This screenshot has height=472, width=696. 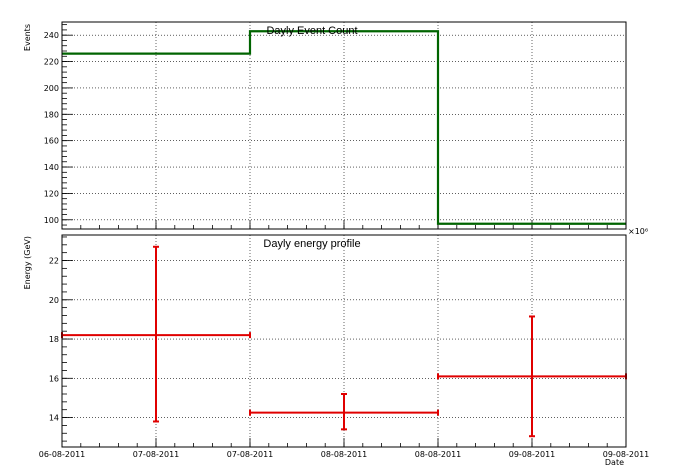 What do you see at coordinates (614, 462) in the screenshot?
I see `energy-profile-xlabel: Date` at bounding box center [614, 462].